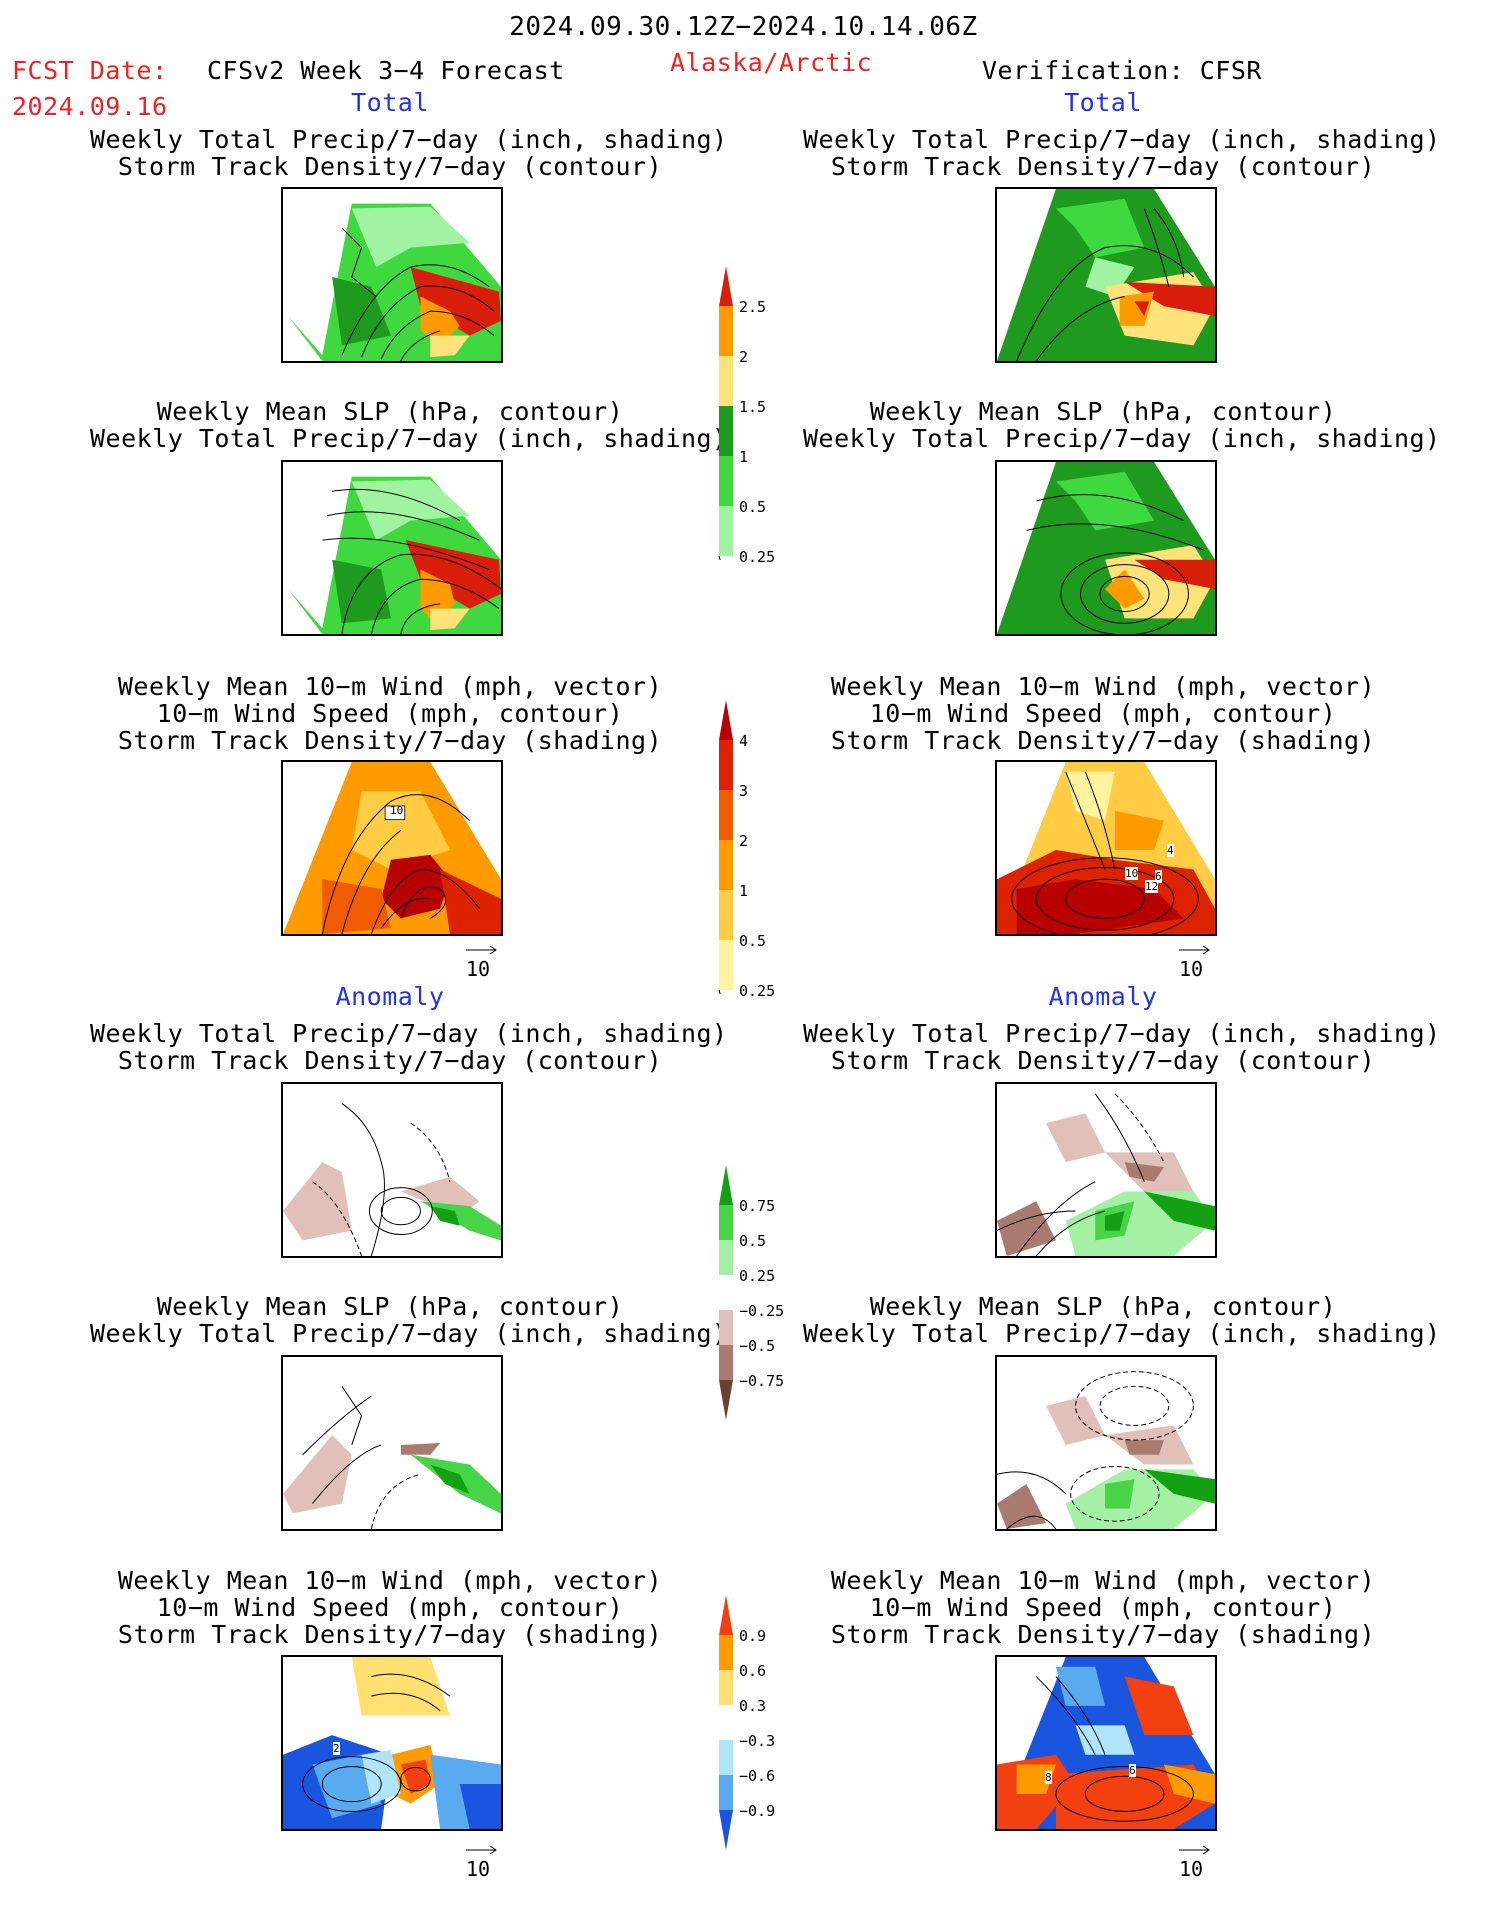  I want to click on colorbar-tick-label: 0.9, so click(753, 1636).